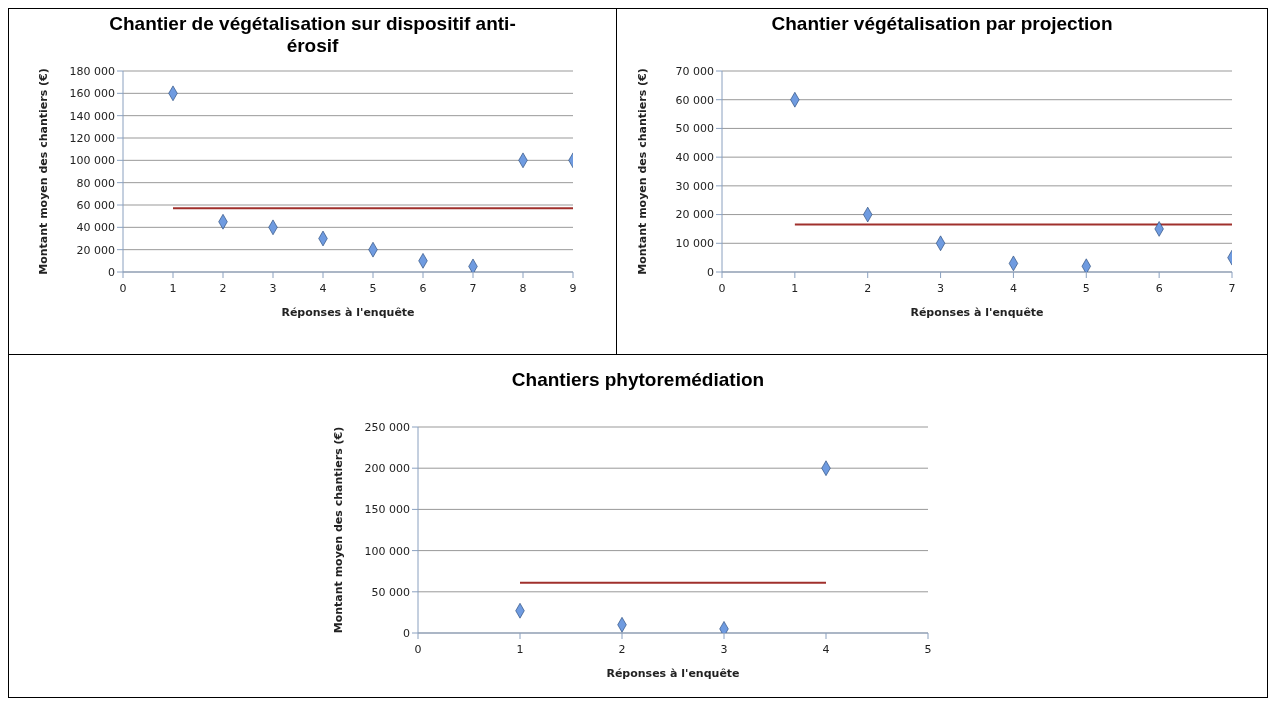  What do you see at coordinates (694, 186) in the screenshot?
I see `y-tick-label: 30 000` at bounding box center [694, 186].